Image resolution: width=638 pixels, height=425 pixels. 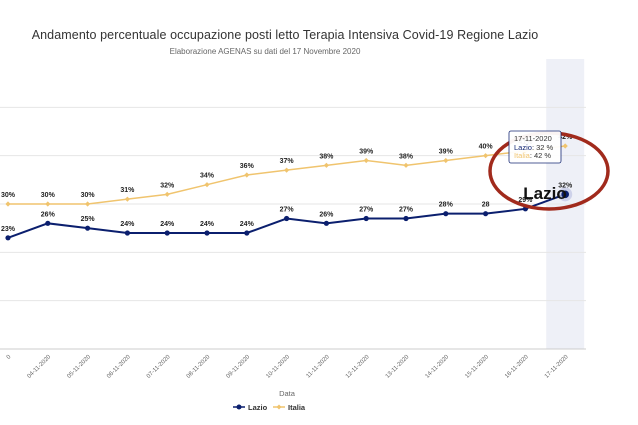 What do you see at coordinates (297, 407) in the screenshot?
I see `legend-label-italia: Italia` at bounding box center [297, 407].